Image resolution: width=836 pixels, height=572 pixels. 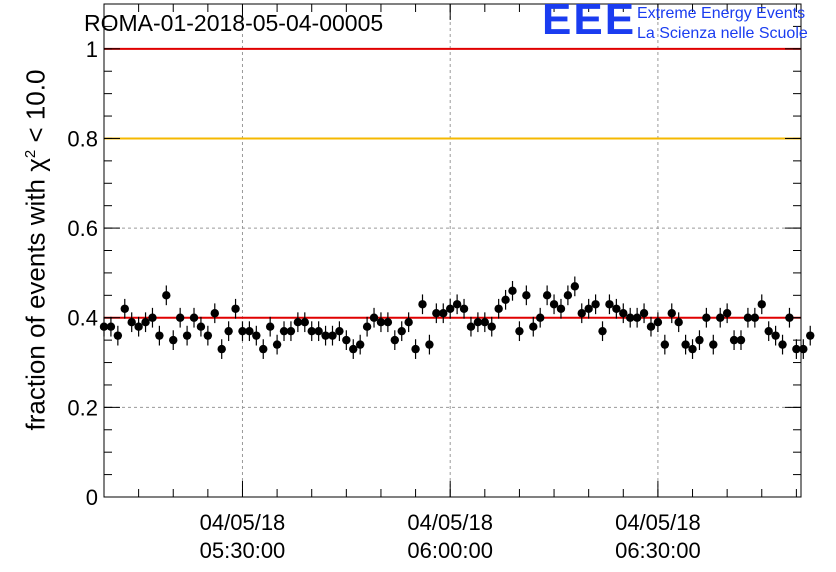 What do you see at coordinates (722, 33) in the screenshot?
I see `logo-line-2: La Scienza nelle Scuole` at bounding box center [722, 33].